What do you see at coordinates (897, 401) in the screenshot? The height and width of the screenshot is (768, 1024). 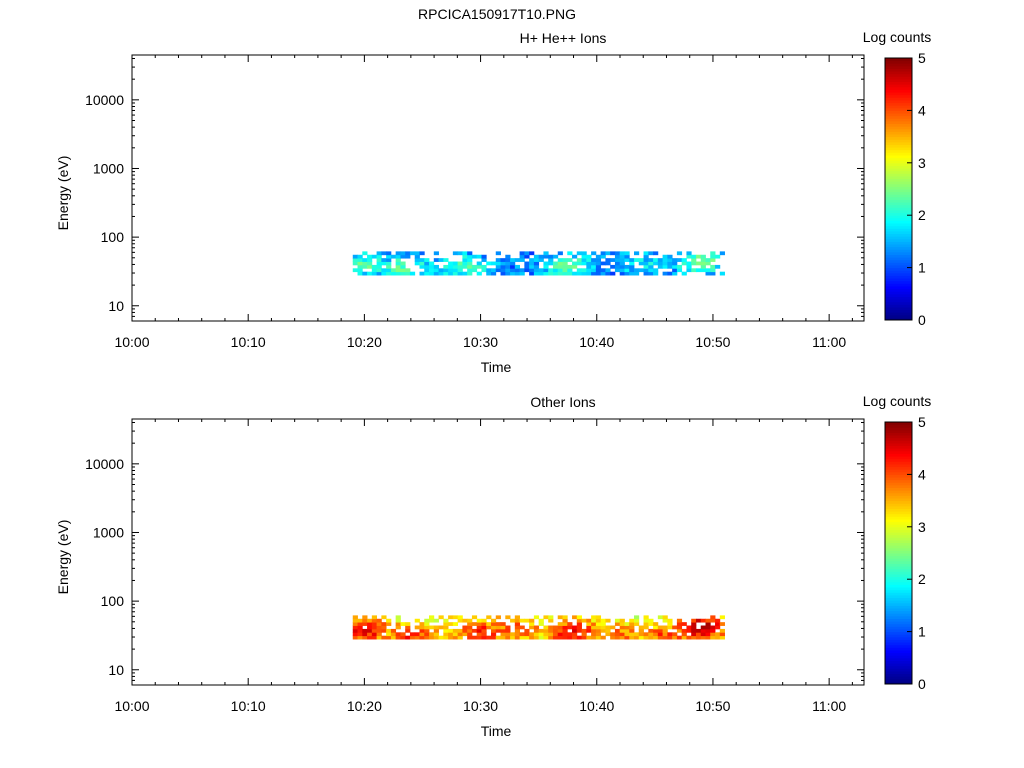 I see `colorbar-label: Log counts` at bounding box center [897, 401].